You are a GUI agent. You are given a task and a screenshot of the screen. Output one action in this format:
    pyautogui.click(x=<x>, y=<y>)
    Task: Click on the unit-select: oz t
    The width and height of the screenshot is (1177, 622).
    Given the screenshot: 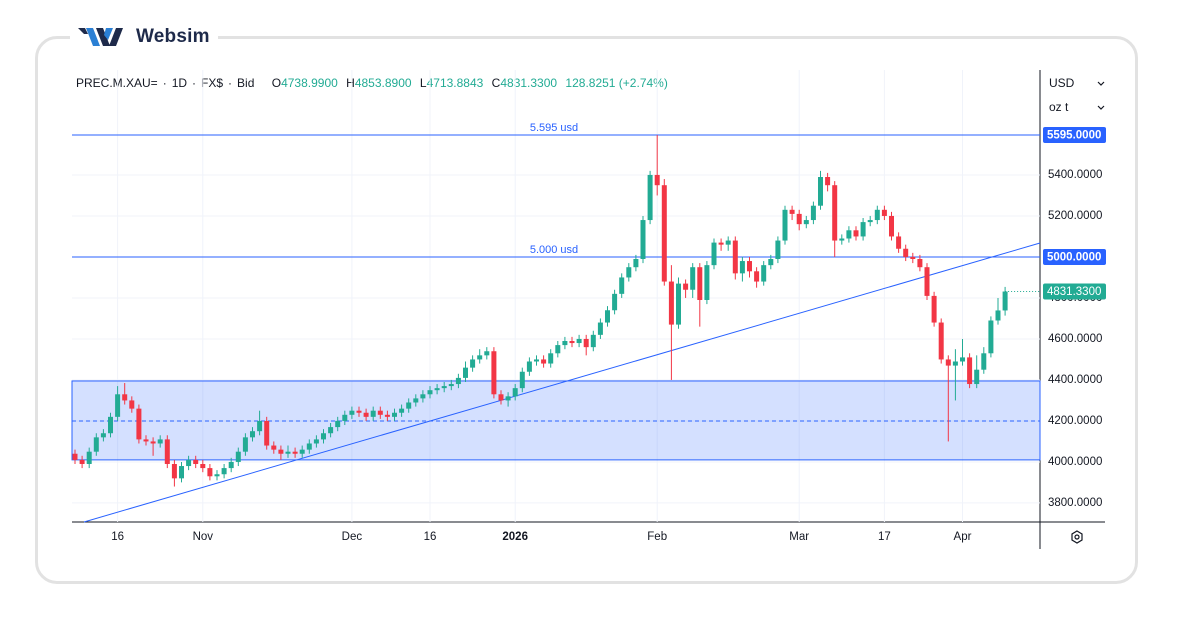 What is the action you would take?
    pyautogui.click(x=1058, y=107)
    